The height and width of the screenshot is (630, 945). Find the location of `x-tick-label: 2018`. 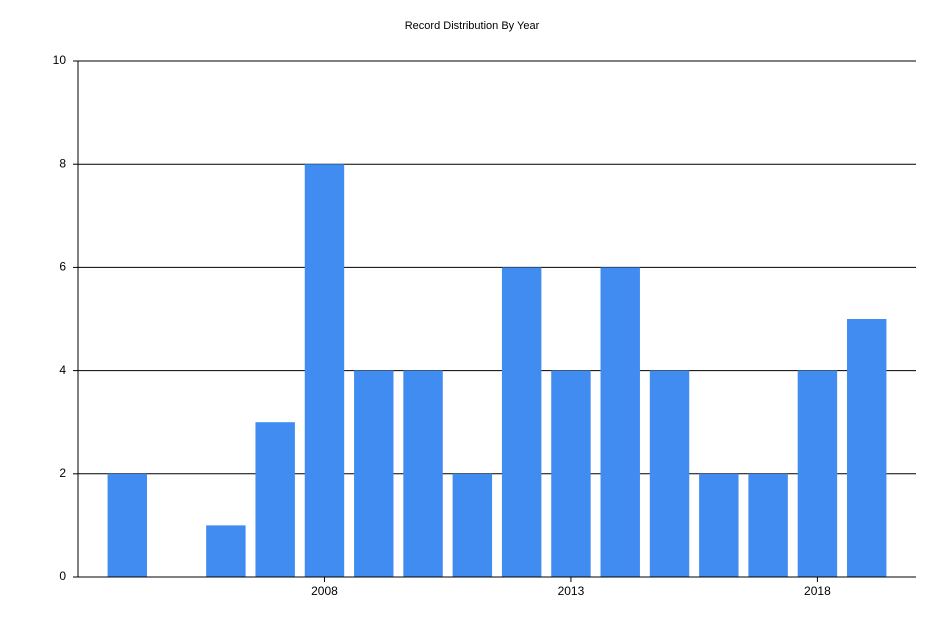

x-tick-label: 2018 is located at coordinates (817, 591).